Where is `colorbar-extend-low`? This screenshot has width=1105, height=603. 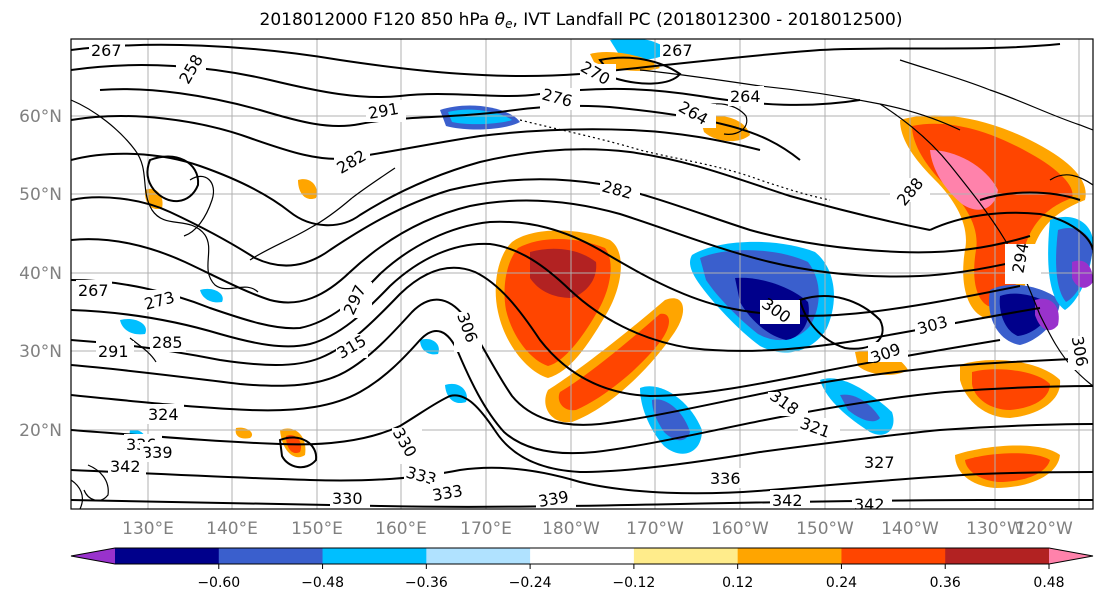 colorbar-extend-low is located at coordinates (93, 556).